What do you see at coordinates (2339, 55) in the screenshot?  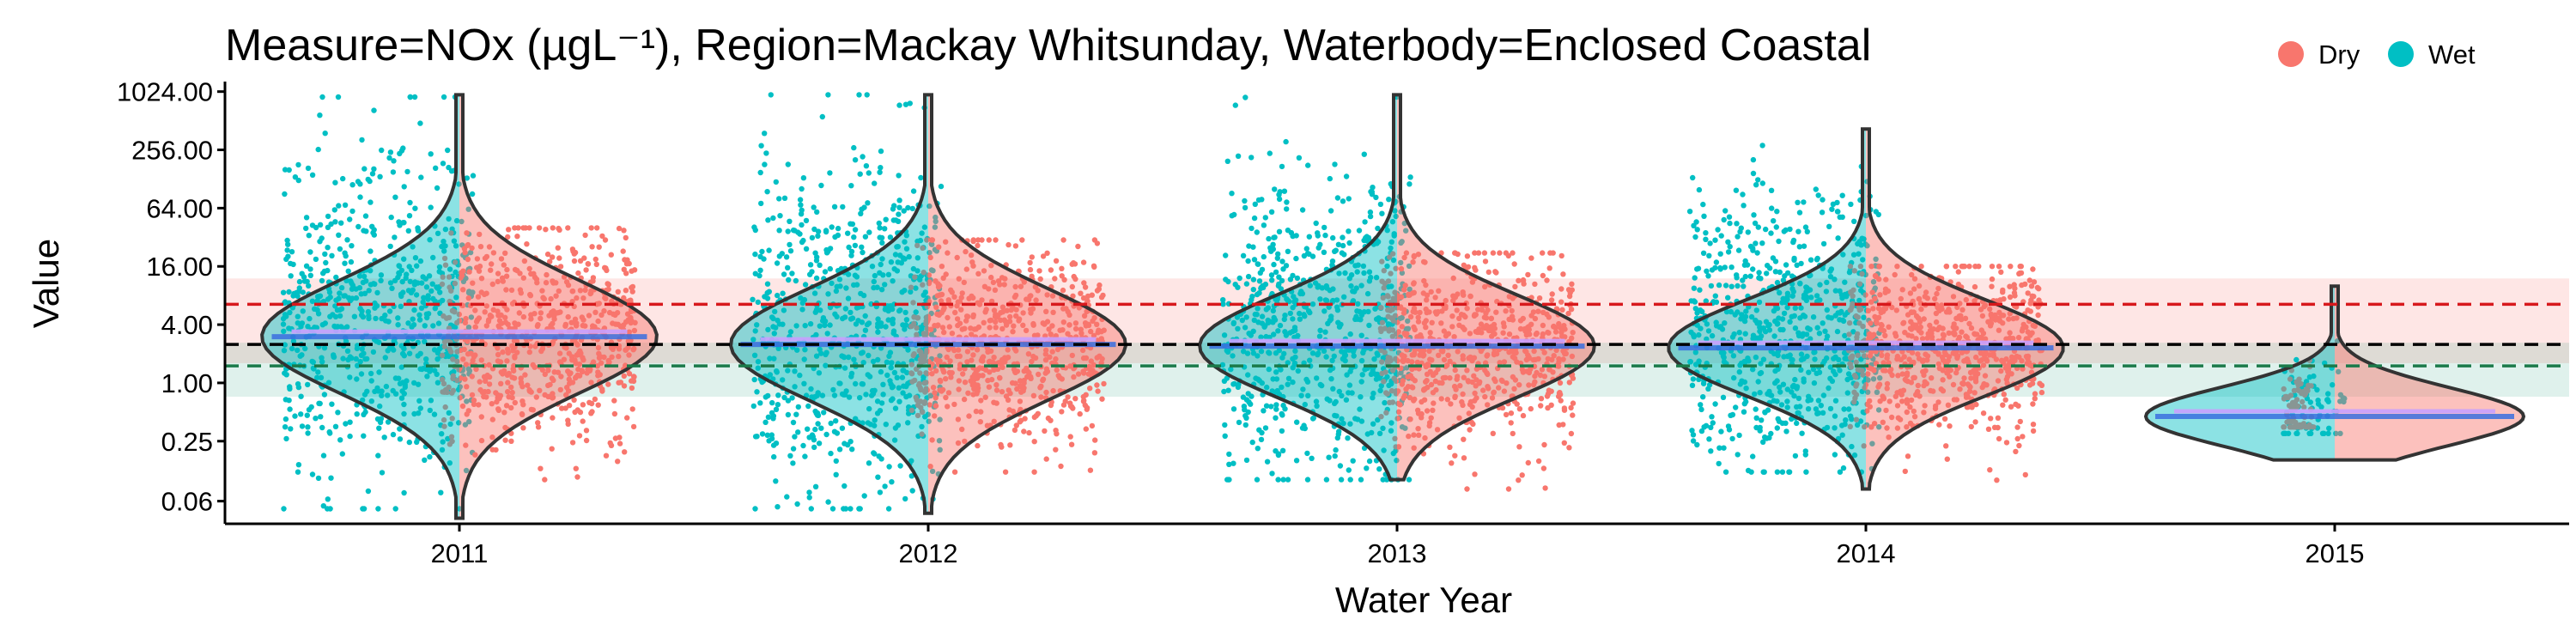 I see `legend-label-dry: Dry` at bounding box center [2339, 55].